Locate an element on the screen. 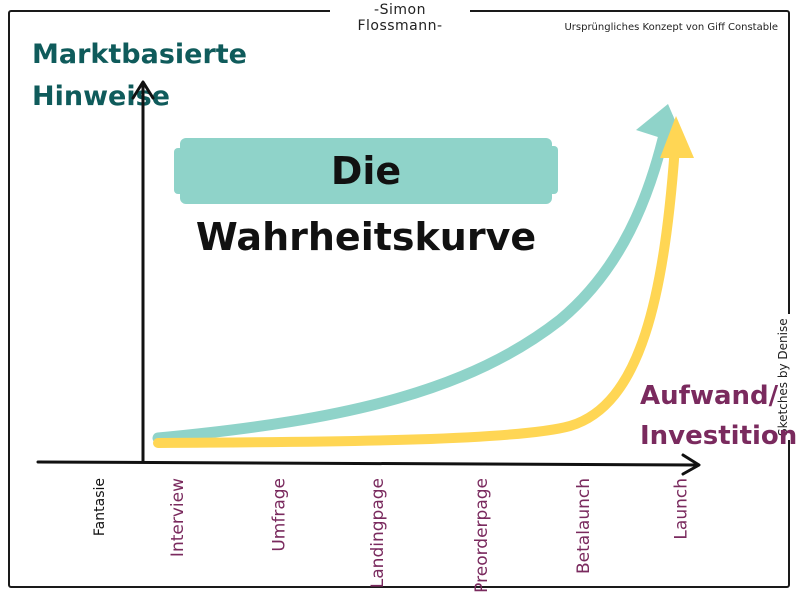  yellow-arrowhead is located at coordinates (677, 137).